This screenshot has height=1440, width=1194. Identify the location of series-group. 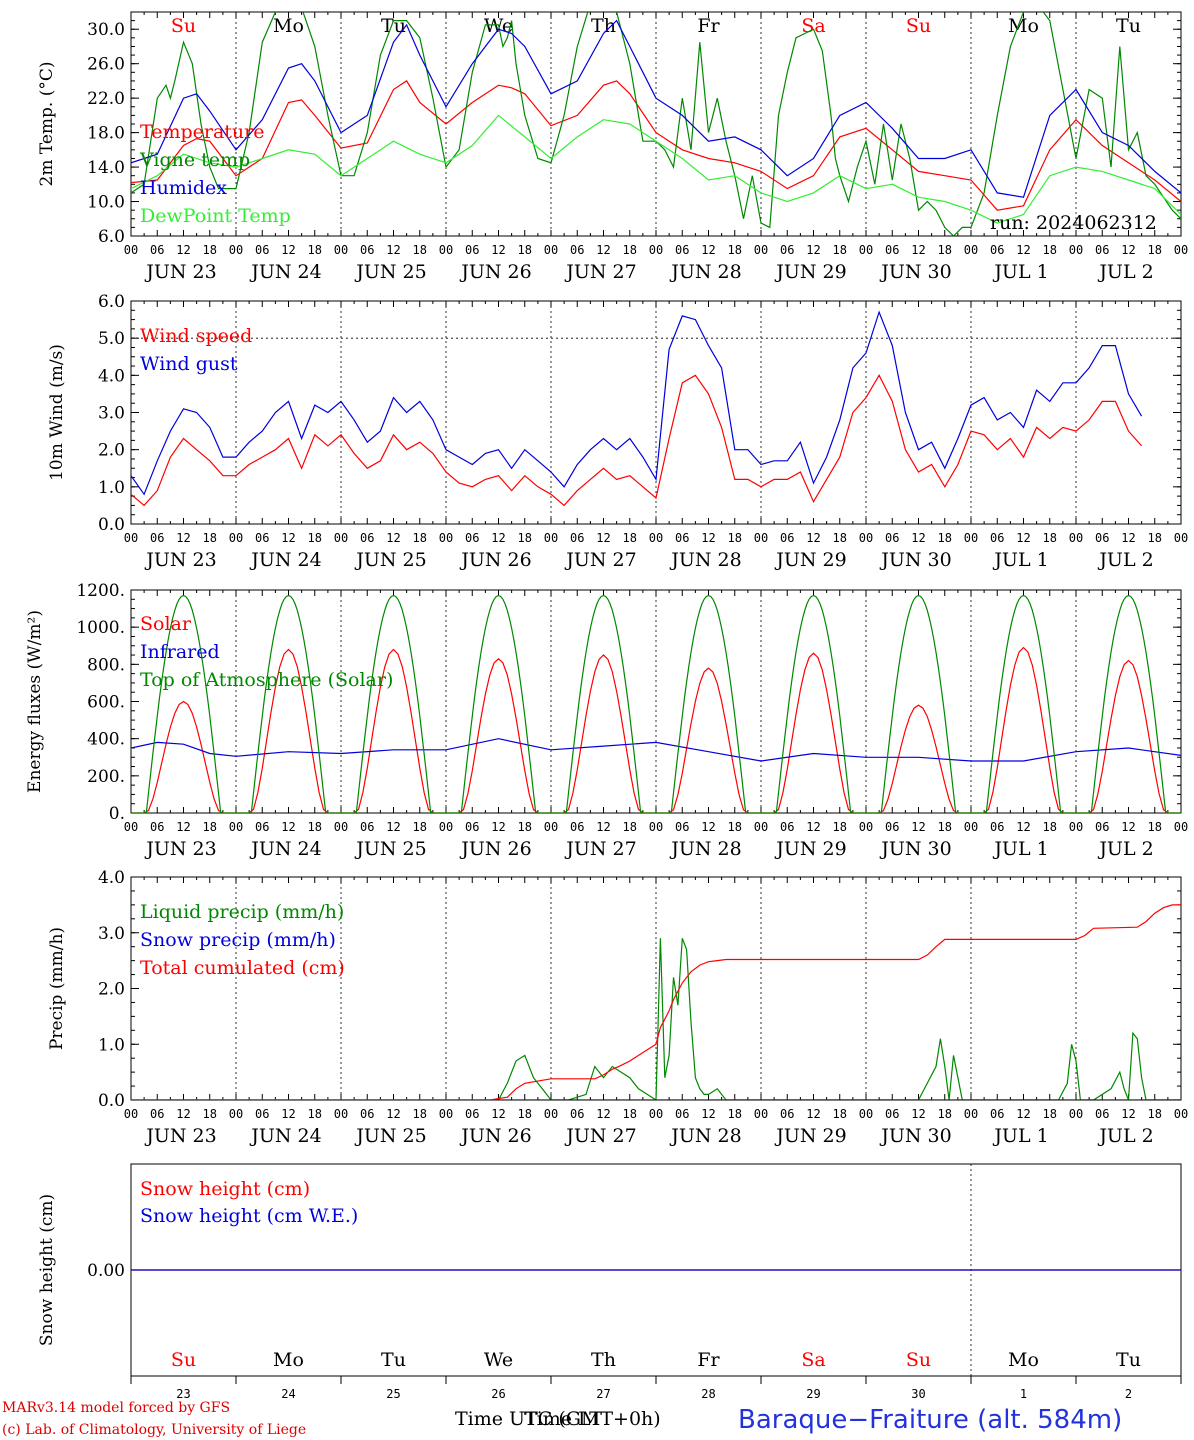
(637, 408).